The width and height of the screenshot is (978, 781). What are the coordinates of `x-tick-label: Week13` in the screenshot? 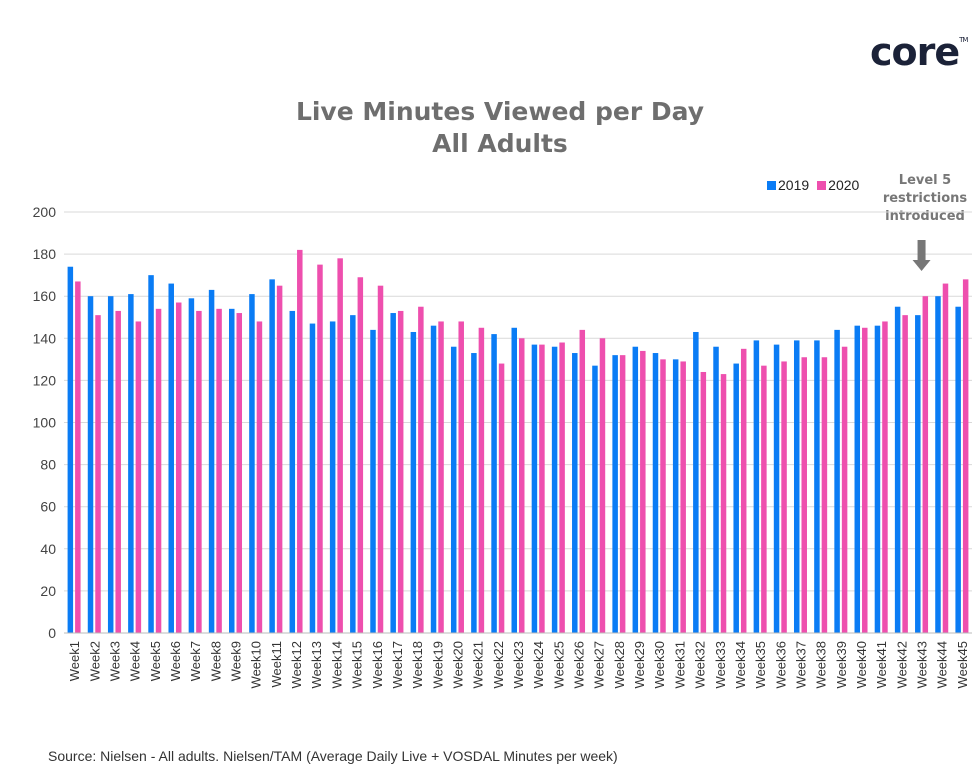 It's located at (316, 664).